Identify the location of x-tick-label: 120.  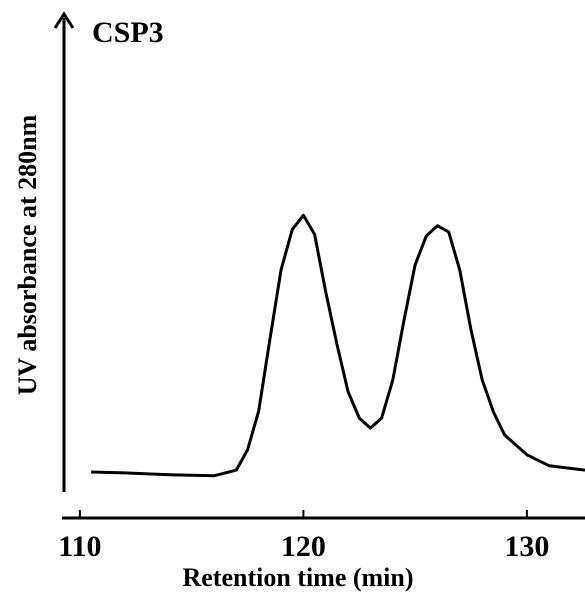
(303, 546).